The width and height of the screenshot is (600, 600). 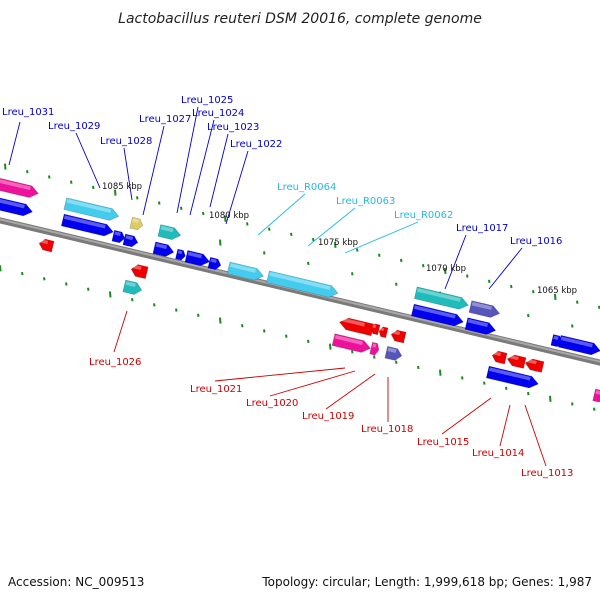 I want to click on gene-label: Lreu_1028, so click(x=126, y=141).